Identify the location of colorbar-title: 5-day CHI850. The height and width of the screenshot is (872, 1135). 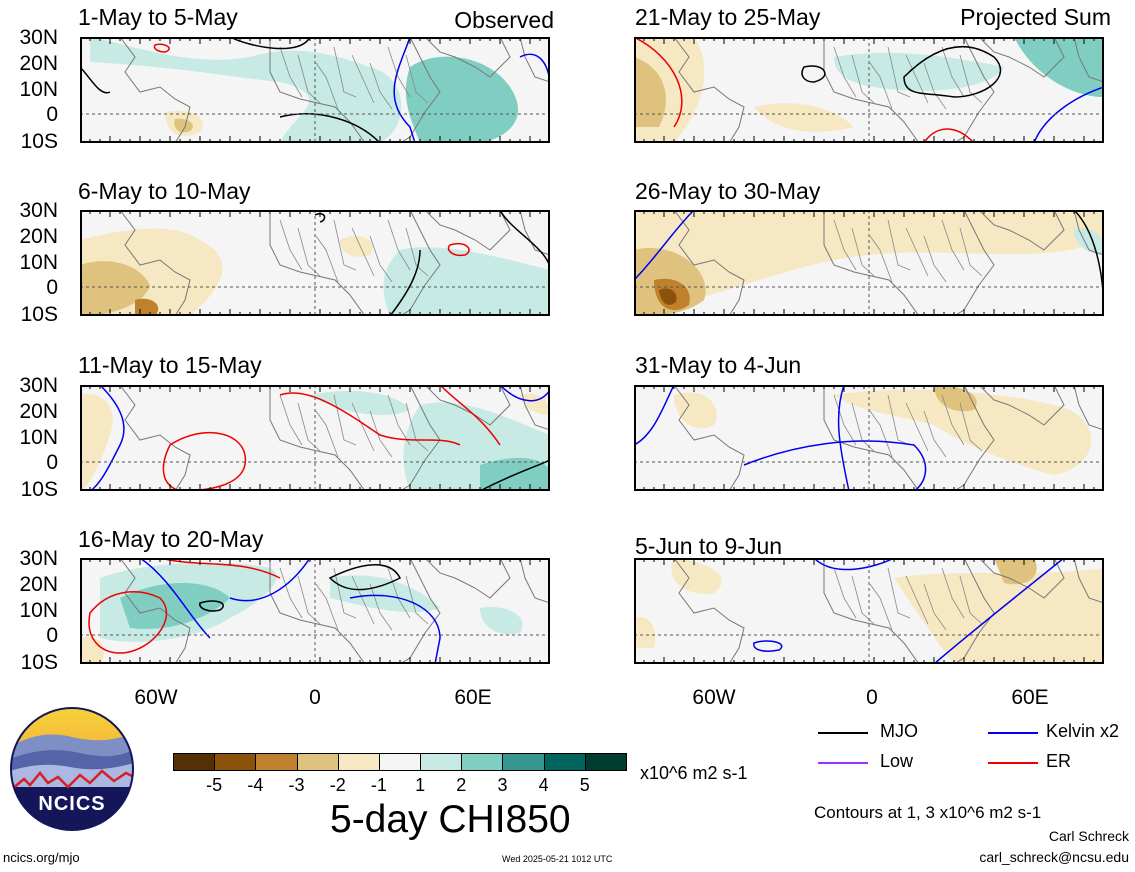
(450, 819).